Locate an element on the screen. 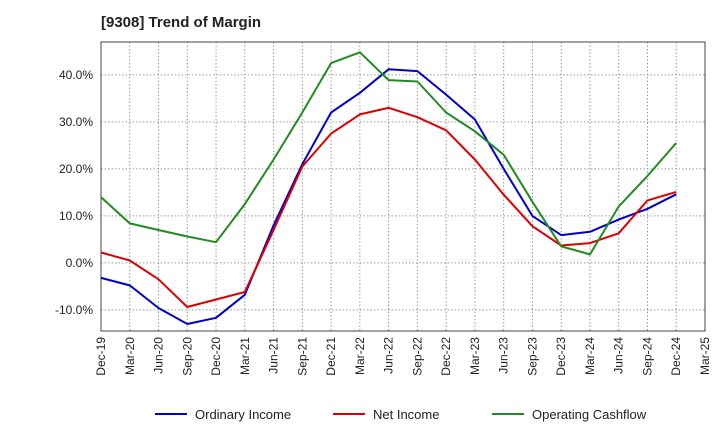 The height and width of the screenshot is (440, 720). x-tick-label: Jun-24 is located at coordinates (619, 355).